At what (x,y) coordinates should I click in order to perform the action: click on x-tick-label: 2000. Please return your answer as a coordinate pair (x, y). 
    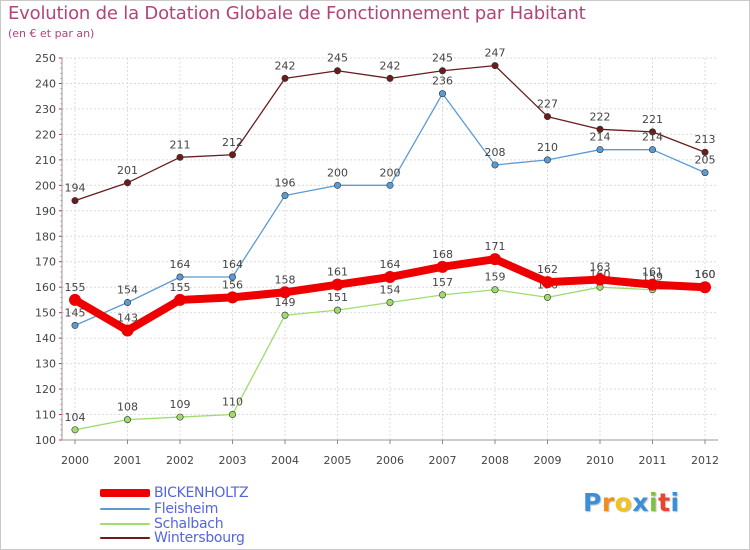
    Looking at the image, I should click on (75, 460).